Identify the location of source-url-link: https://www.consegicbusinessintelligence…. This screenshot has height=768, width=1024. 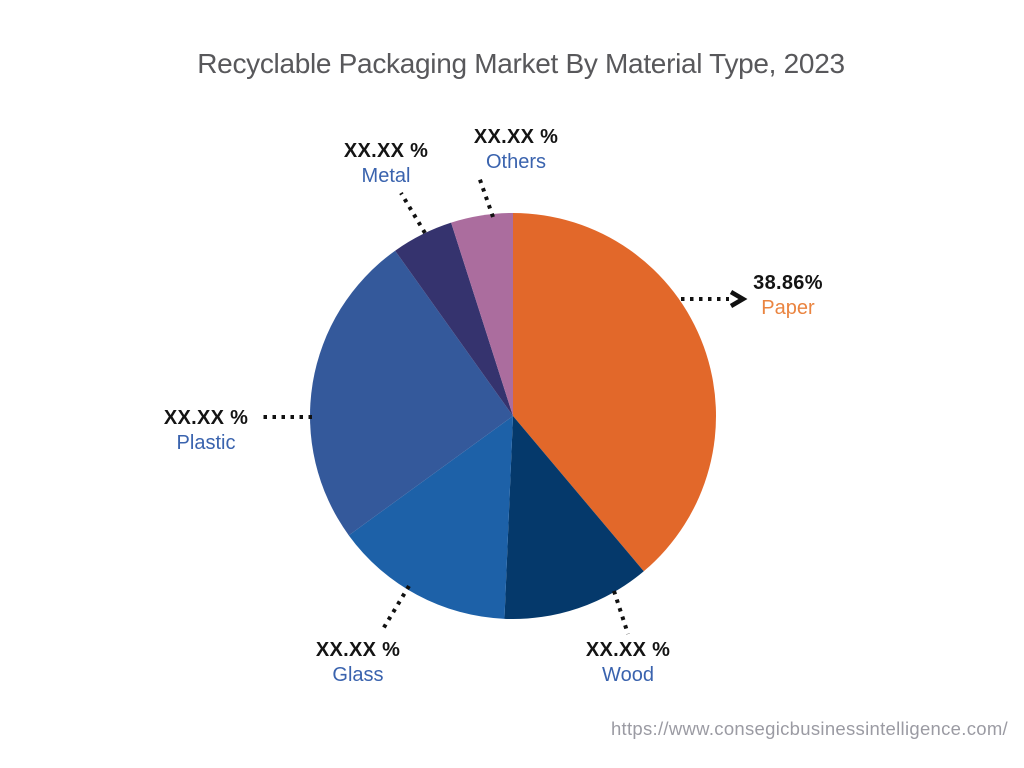
(809, 728).